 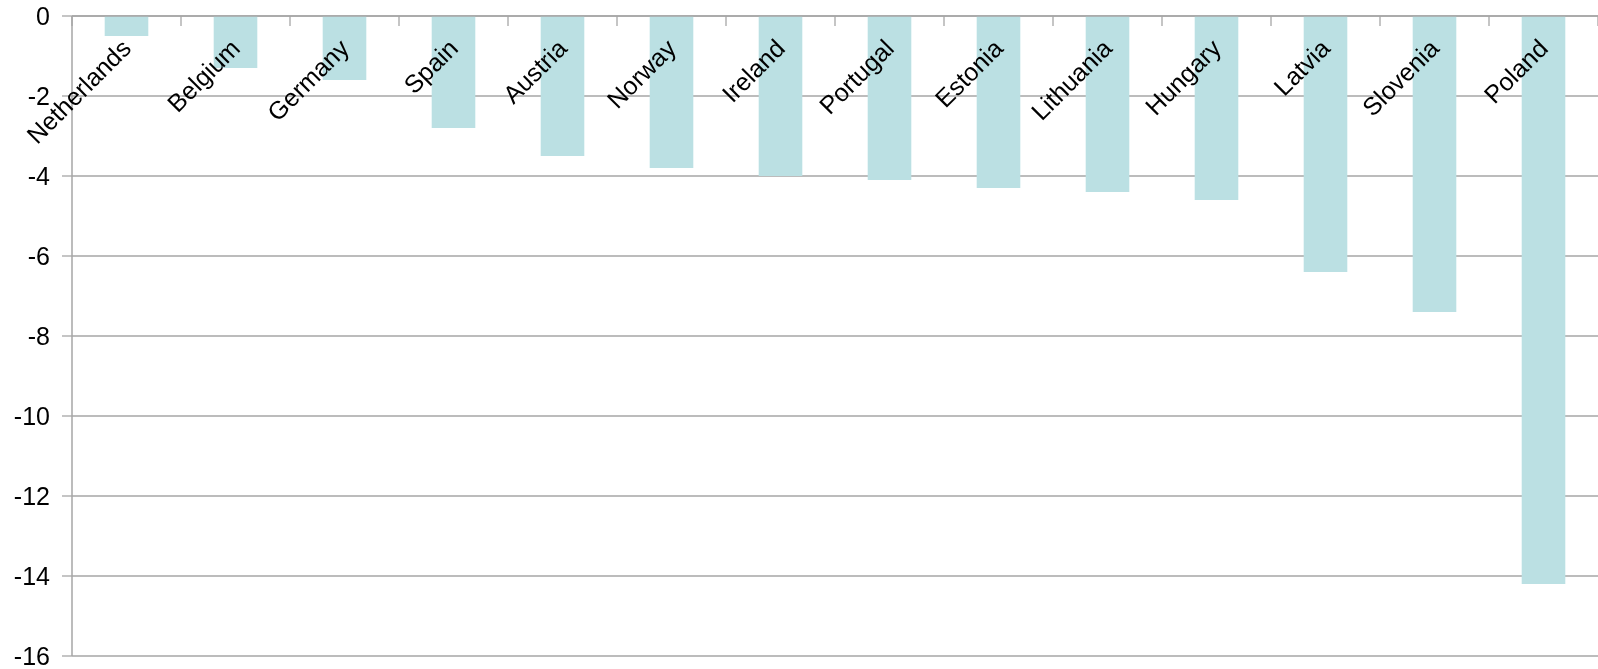 I want to click on y-tick-label: -12, so click(x=31, y=496).